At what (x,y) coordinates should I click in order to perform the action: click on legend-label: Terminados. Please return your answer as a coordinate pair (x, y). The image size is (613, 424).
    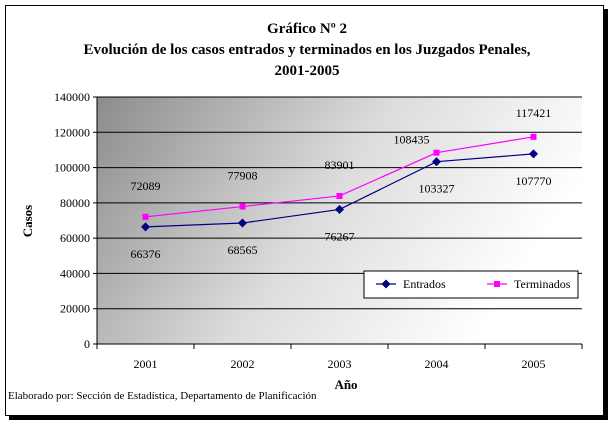
    Looking at the image, I should click on (542, 284).